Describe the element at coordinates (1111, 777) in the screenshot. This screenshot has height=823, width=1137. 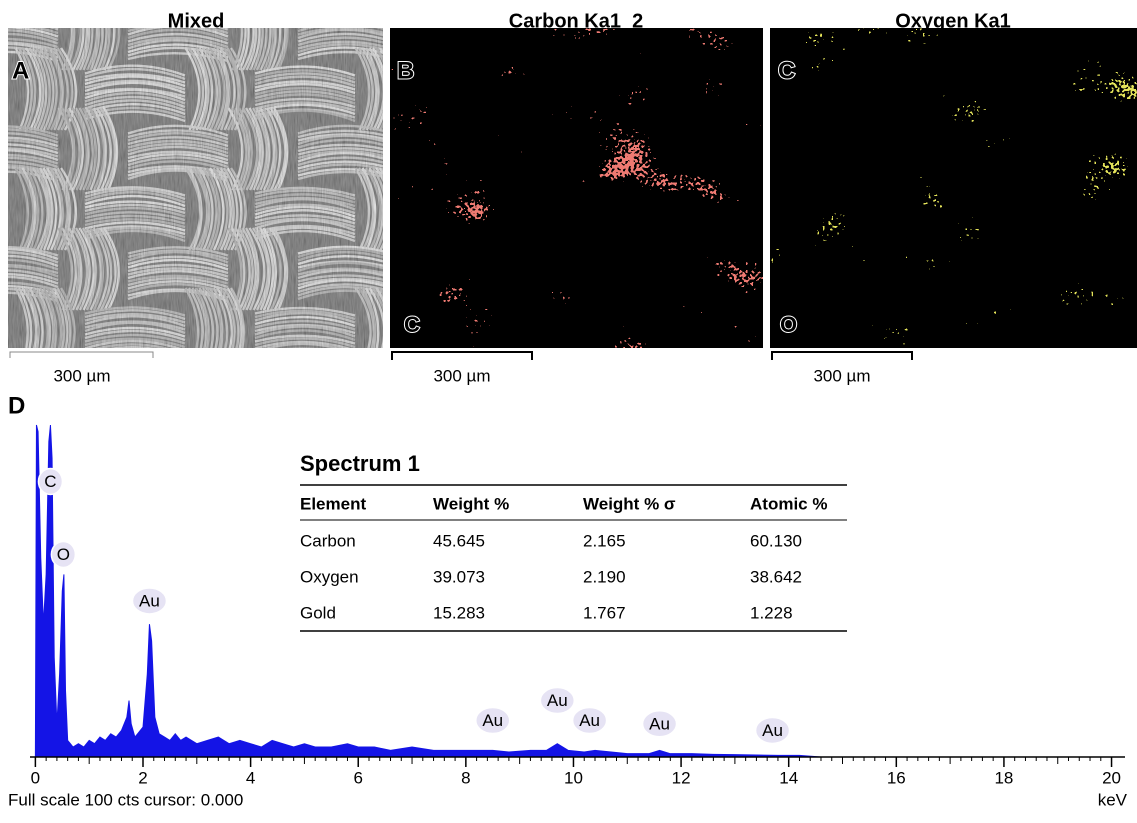
I see `x-tick-label: 20` at that location.